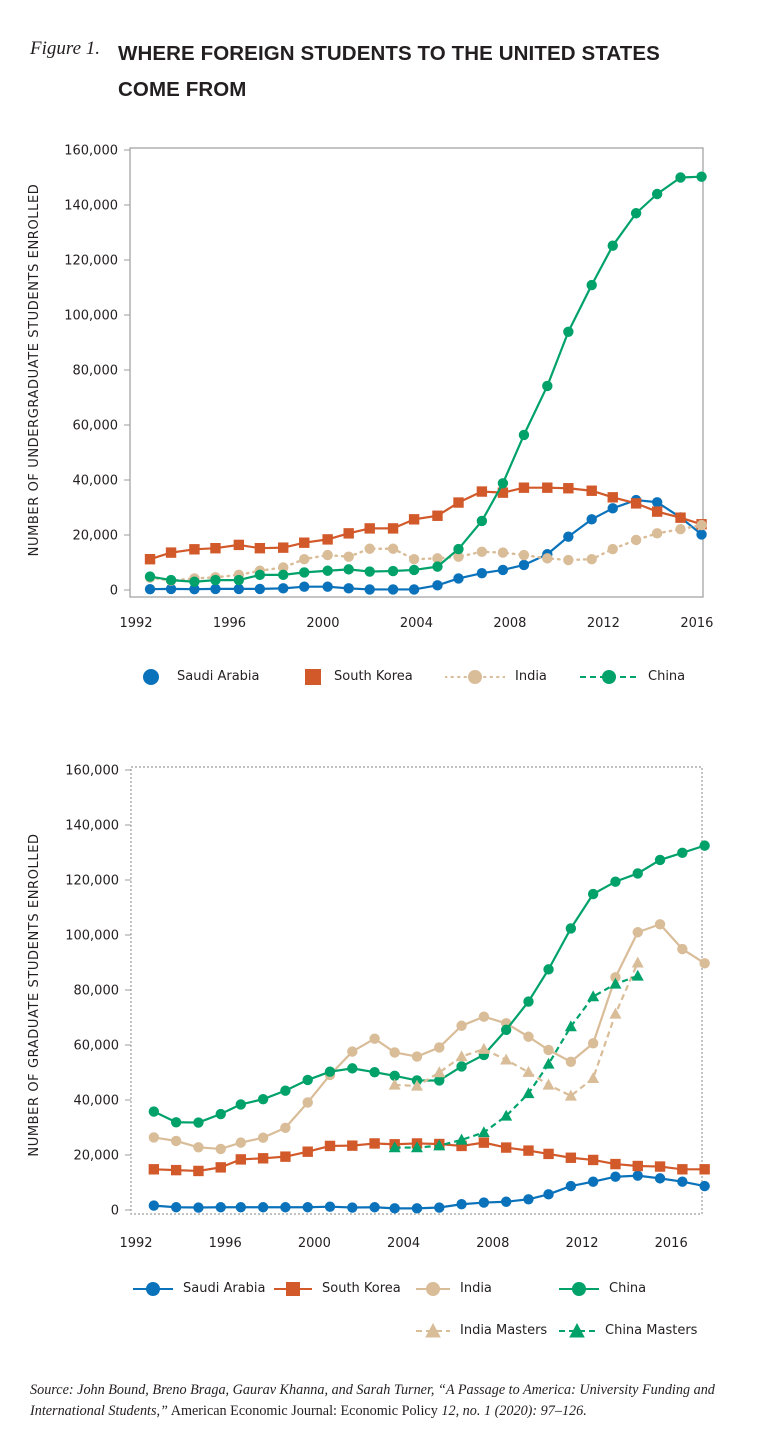 This screenshot has height=1452, width=768. What do you see at coordinates (651, 1330) in the screenshot?
I see `legend-label: China Masters` at bounding box center [651, 1330].